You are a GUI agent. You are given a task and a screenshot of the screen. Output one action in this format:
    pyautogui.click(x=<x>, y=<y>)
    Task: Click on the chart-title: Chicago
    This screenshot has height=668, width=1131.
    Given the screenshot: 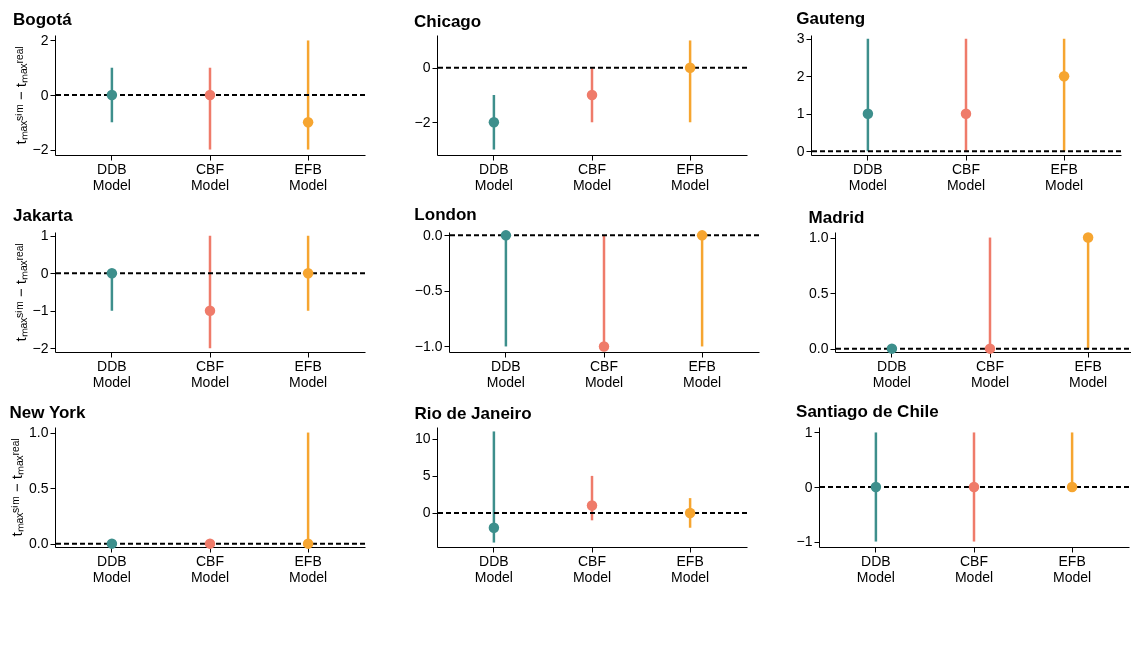 What is the action you would take?
    pyautogui.click(x=448, y=21)
    